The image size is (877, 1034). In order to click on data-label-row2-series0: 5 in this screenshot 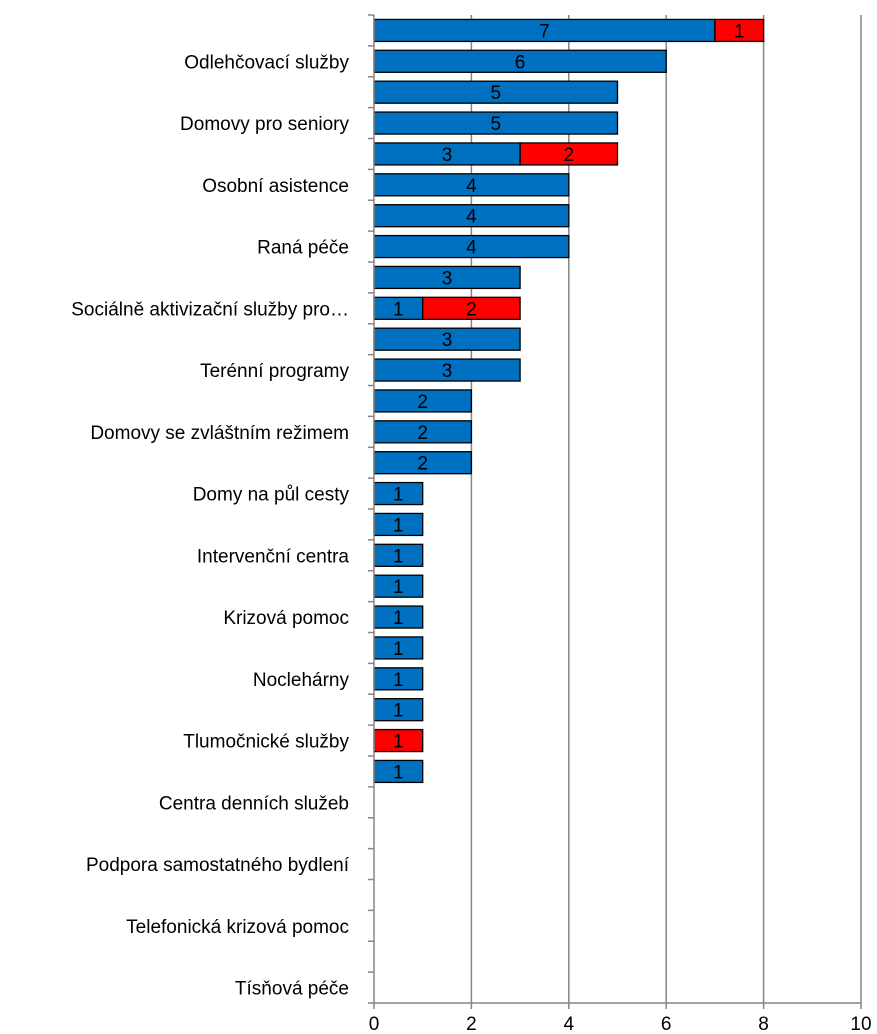, I will do `click(495, 93)`.